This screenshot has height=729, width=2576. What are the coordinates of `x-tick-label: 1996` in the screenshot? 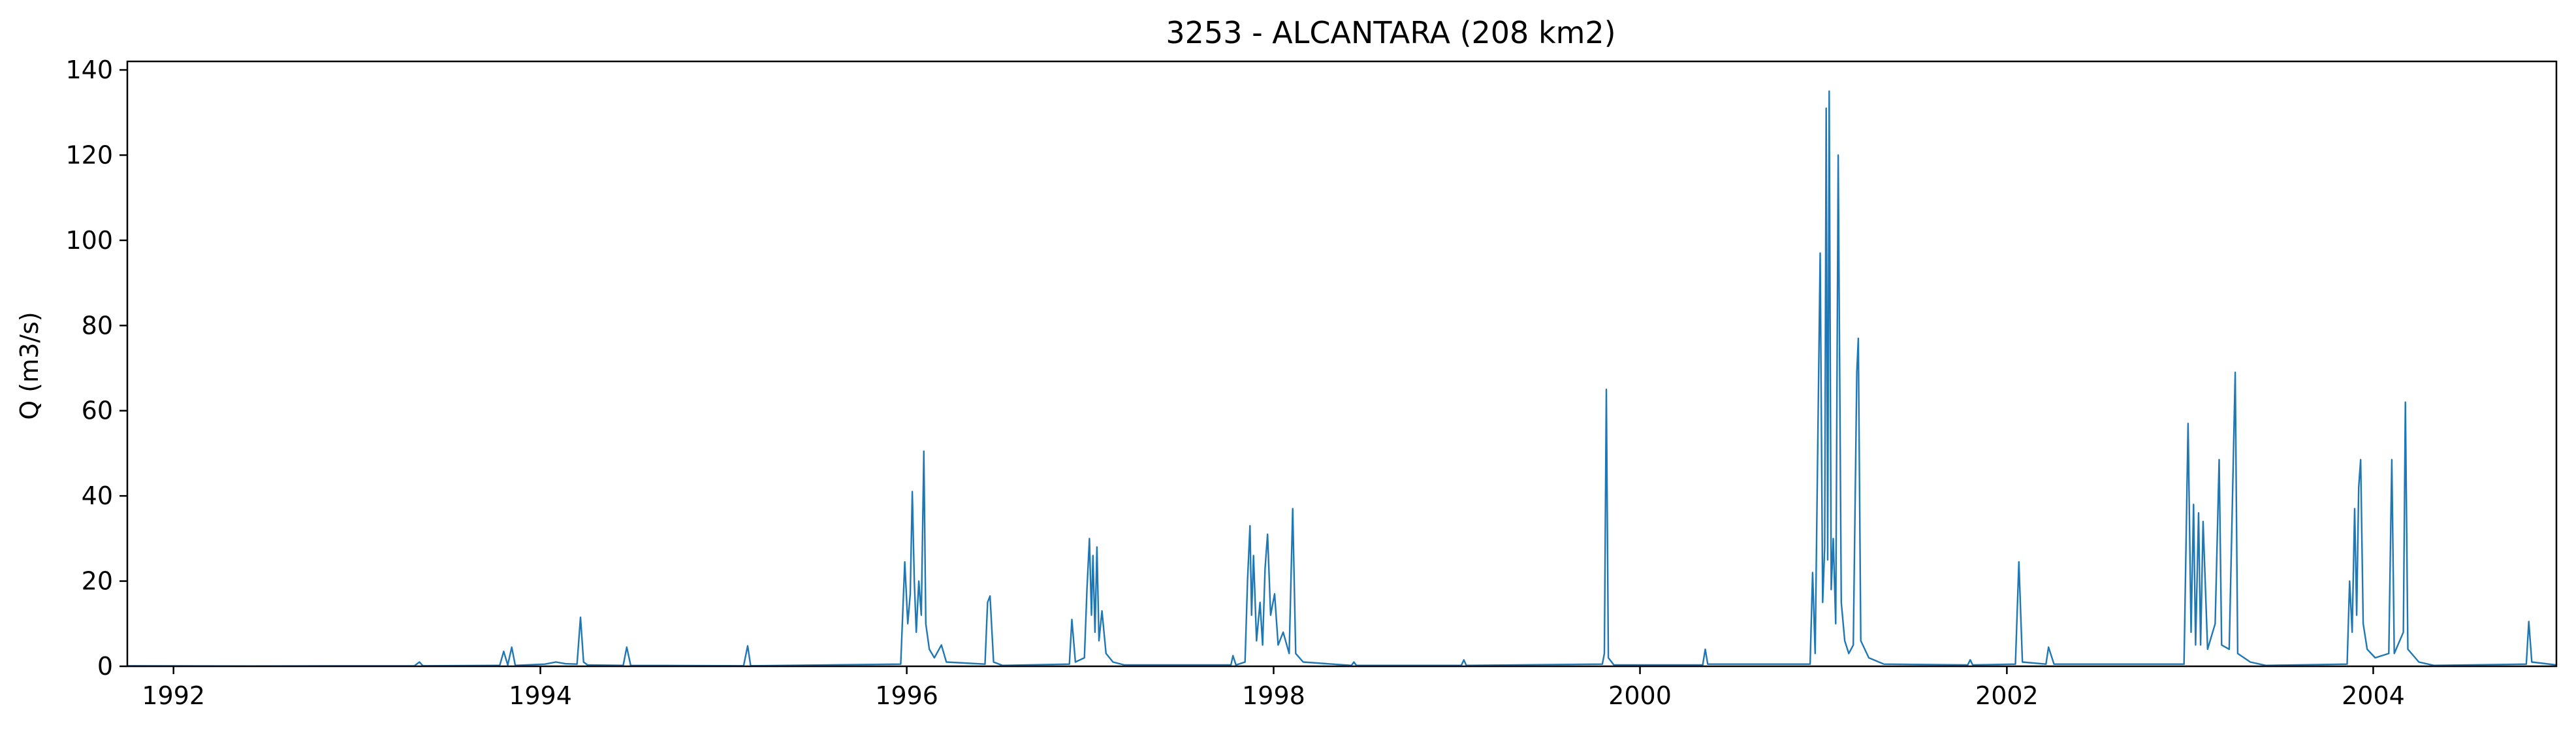 It's located at (906, 695).